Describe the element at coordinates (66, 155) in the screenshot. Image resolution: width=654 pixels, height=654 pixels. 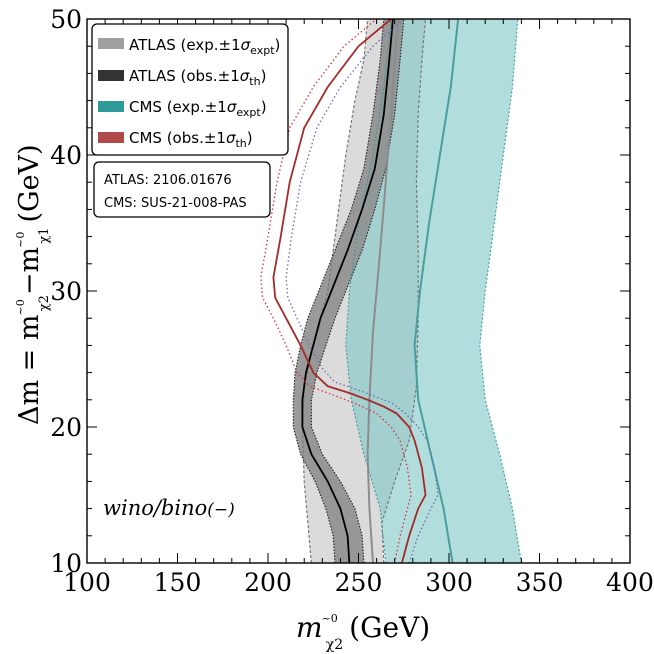
I see `y-tick-label: 40` at that location.